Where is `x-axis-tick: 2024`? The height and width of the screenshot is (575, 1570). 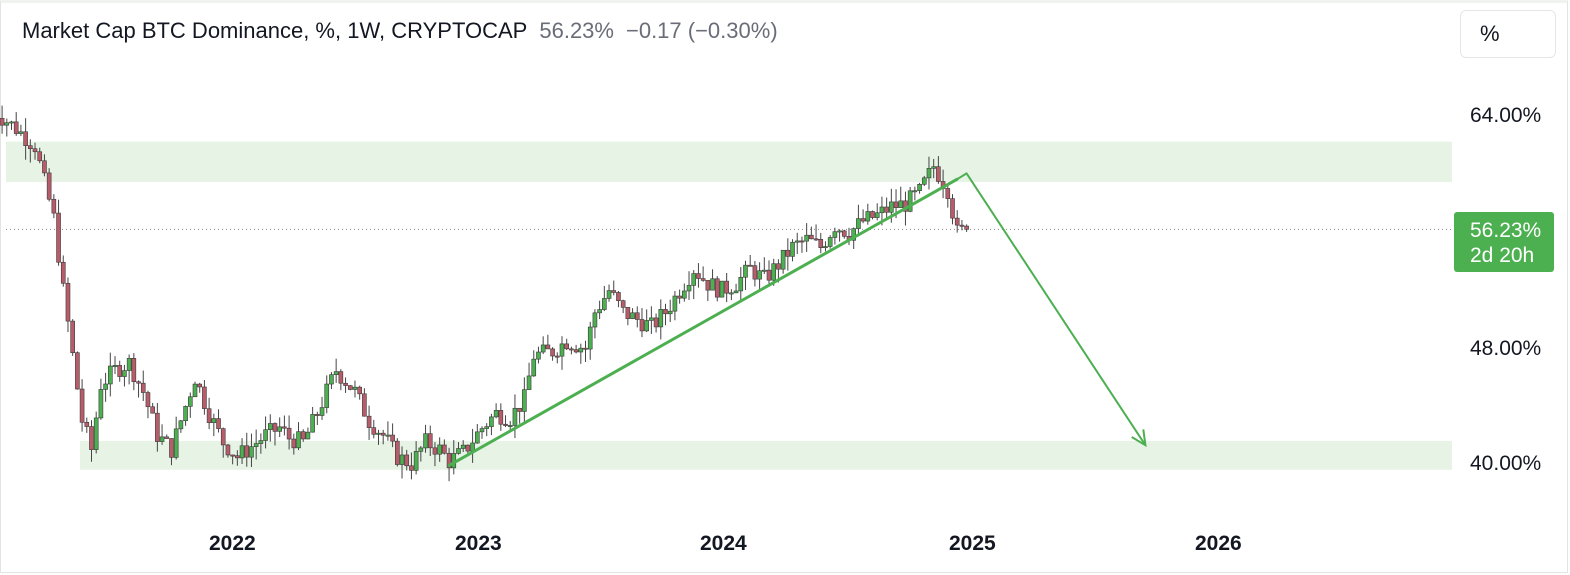 x-axis-tick: 2024 is located at coordinates (723, 543).